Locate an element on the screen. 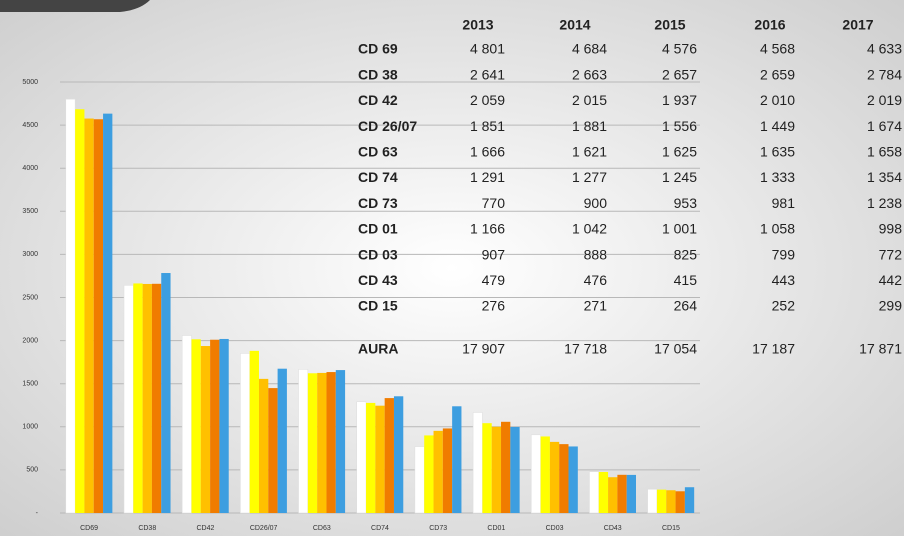  table-cell: 4 568 is located at coordinates (777, 49).